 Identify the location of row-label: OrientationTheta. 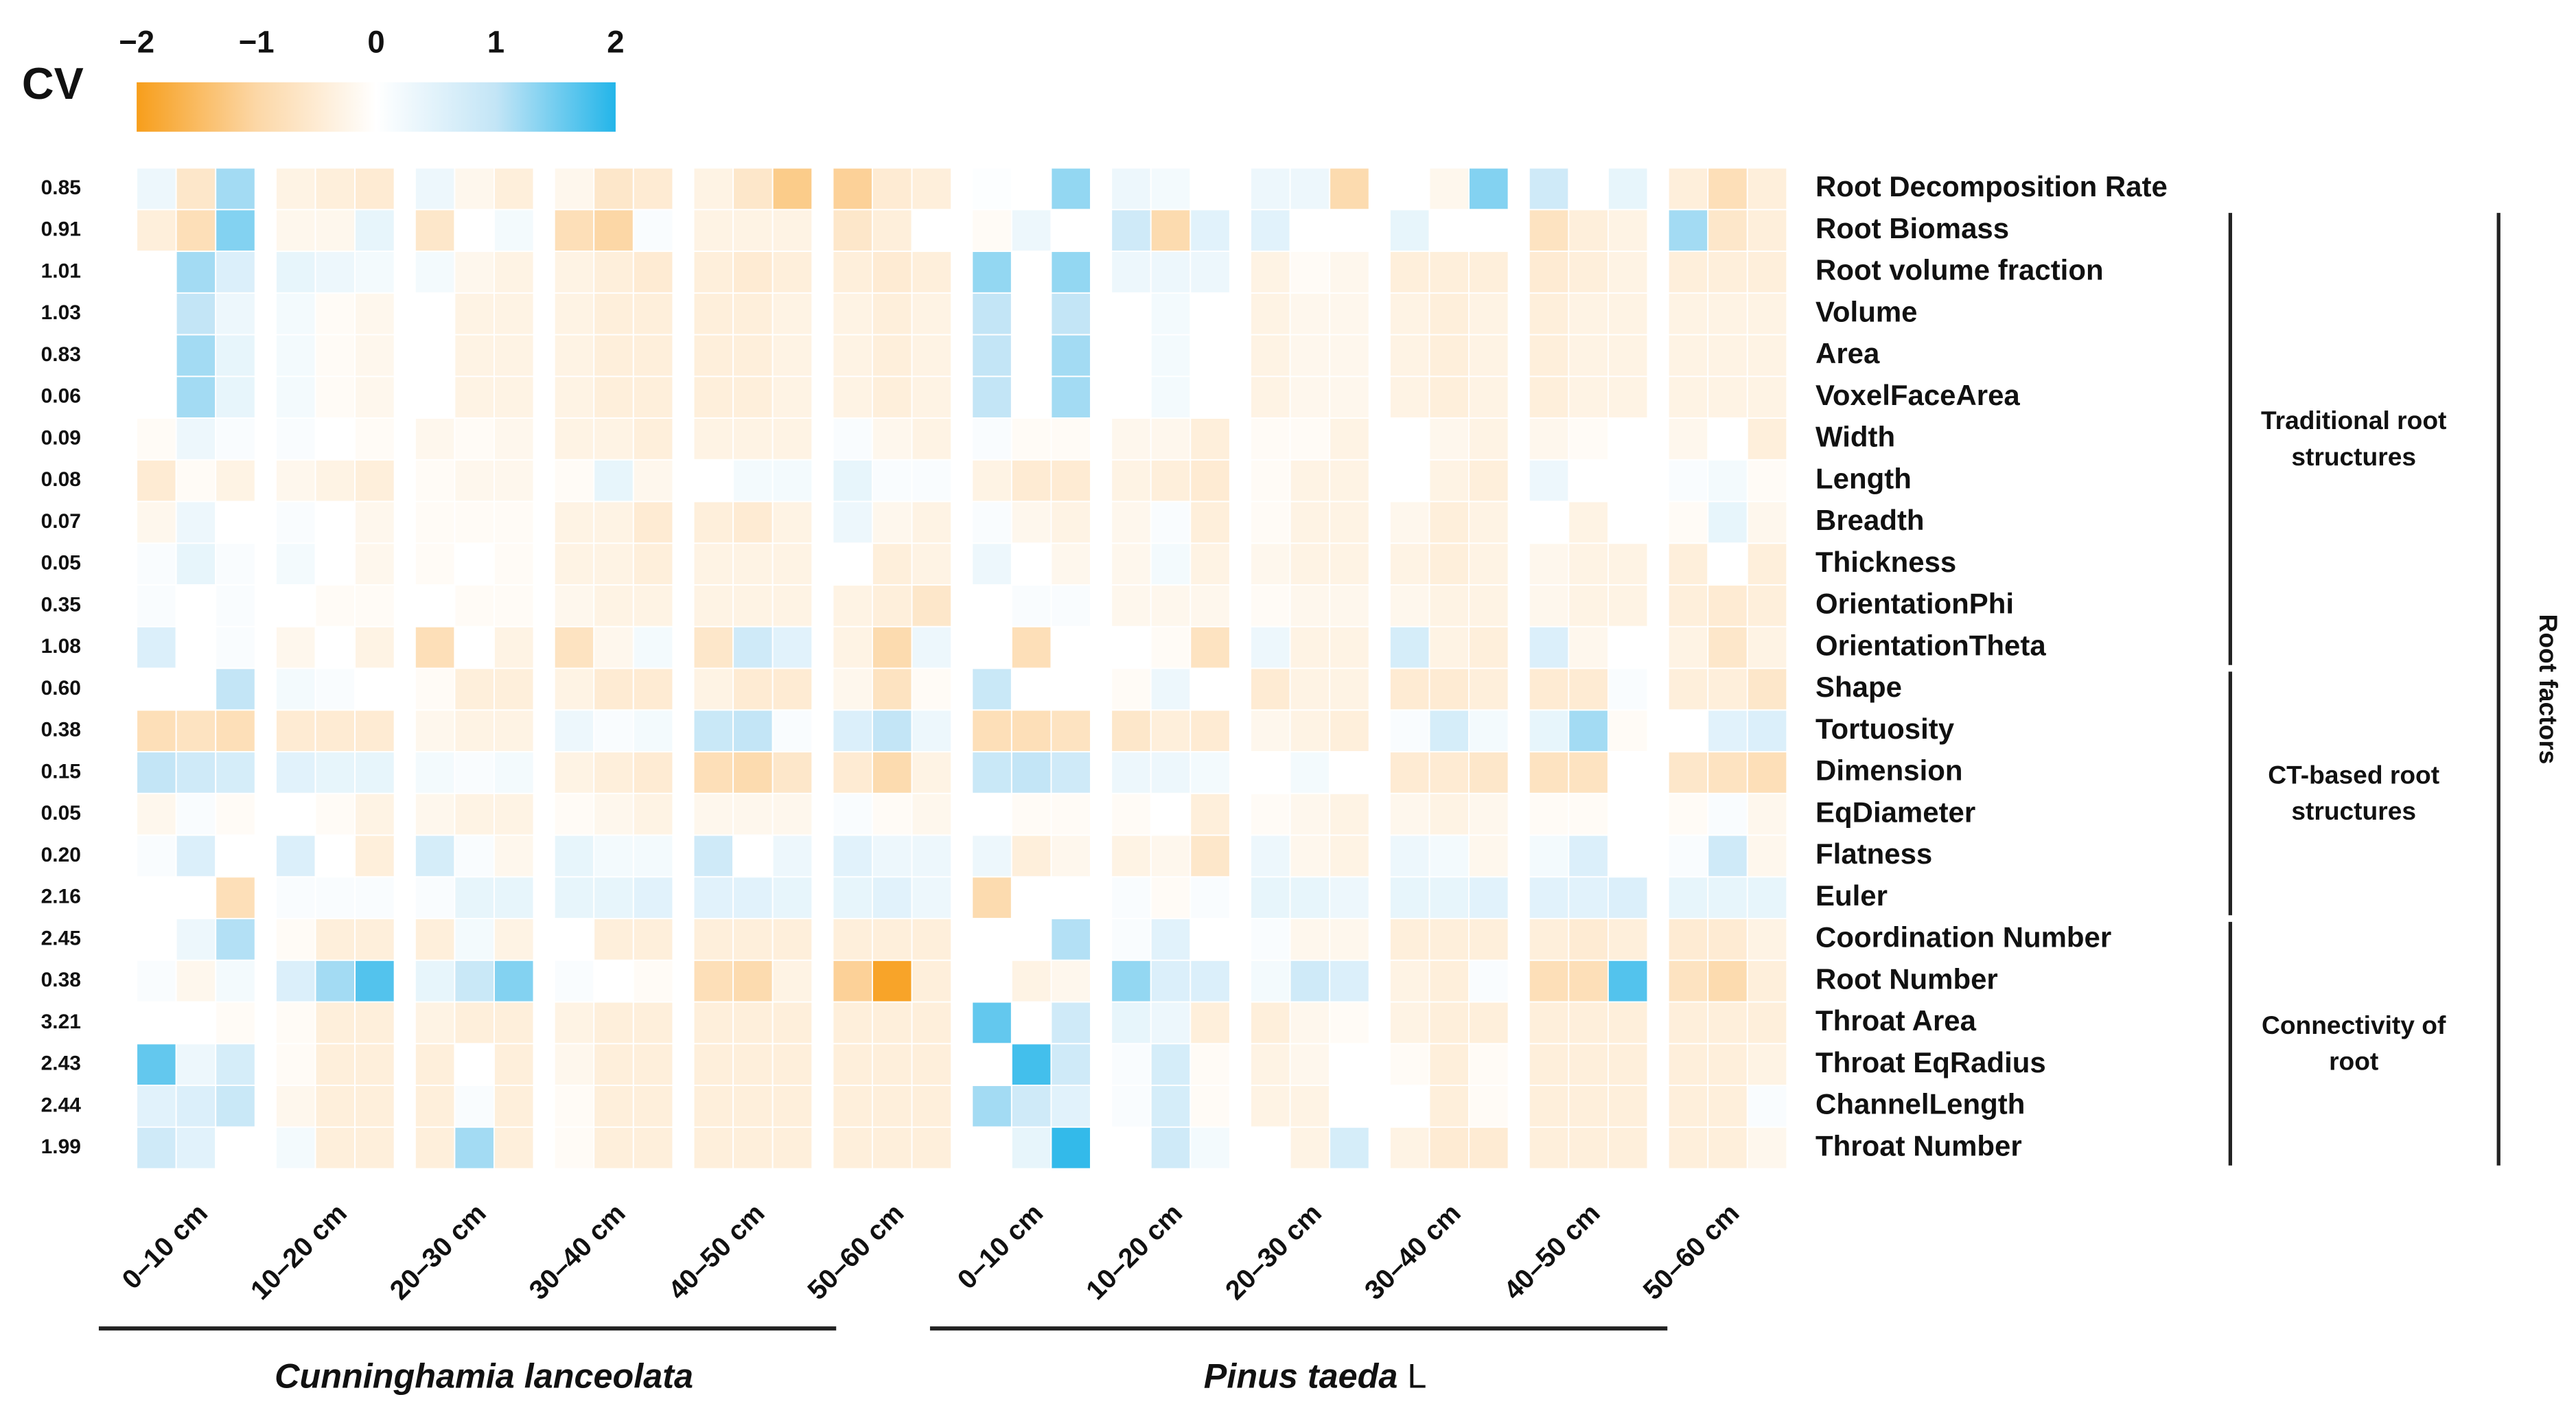
(1930, 645).